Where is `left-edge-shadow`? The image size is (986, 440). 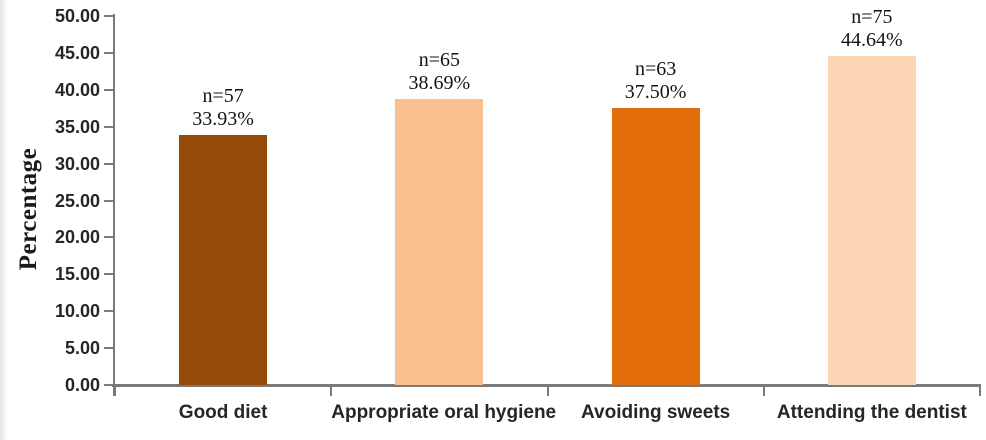 left-edge-shadow is located at coordinates (4, 220).